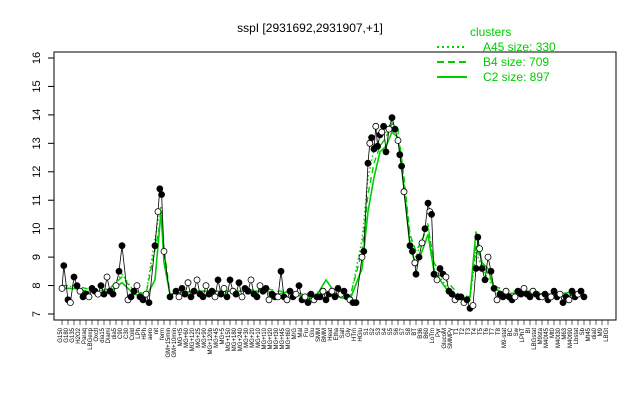 The height and width of the screenshot is (400, 640). I want to click on x-tick-label-1: G180, so click(67, 334).